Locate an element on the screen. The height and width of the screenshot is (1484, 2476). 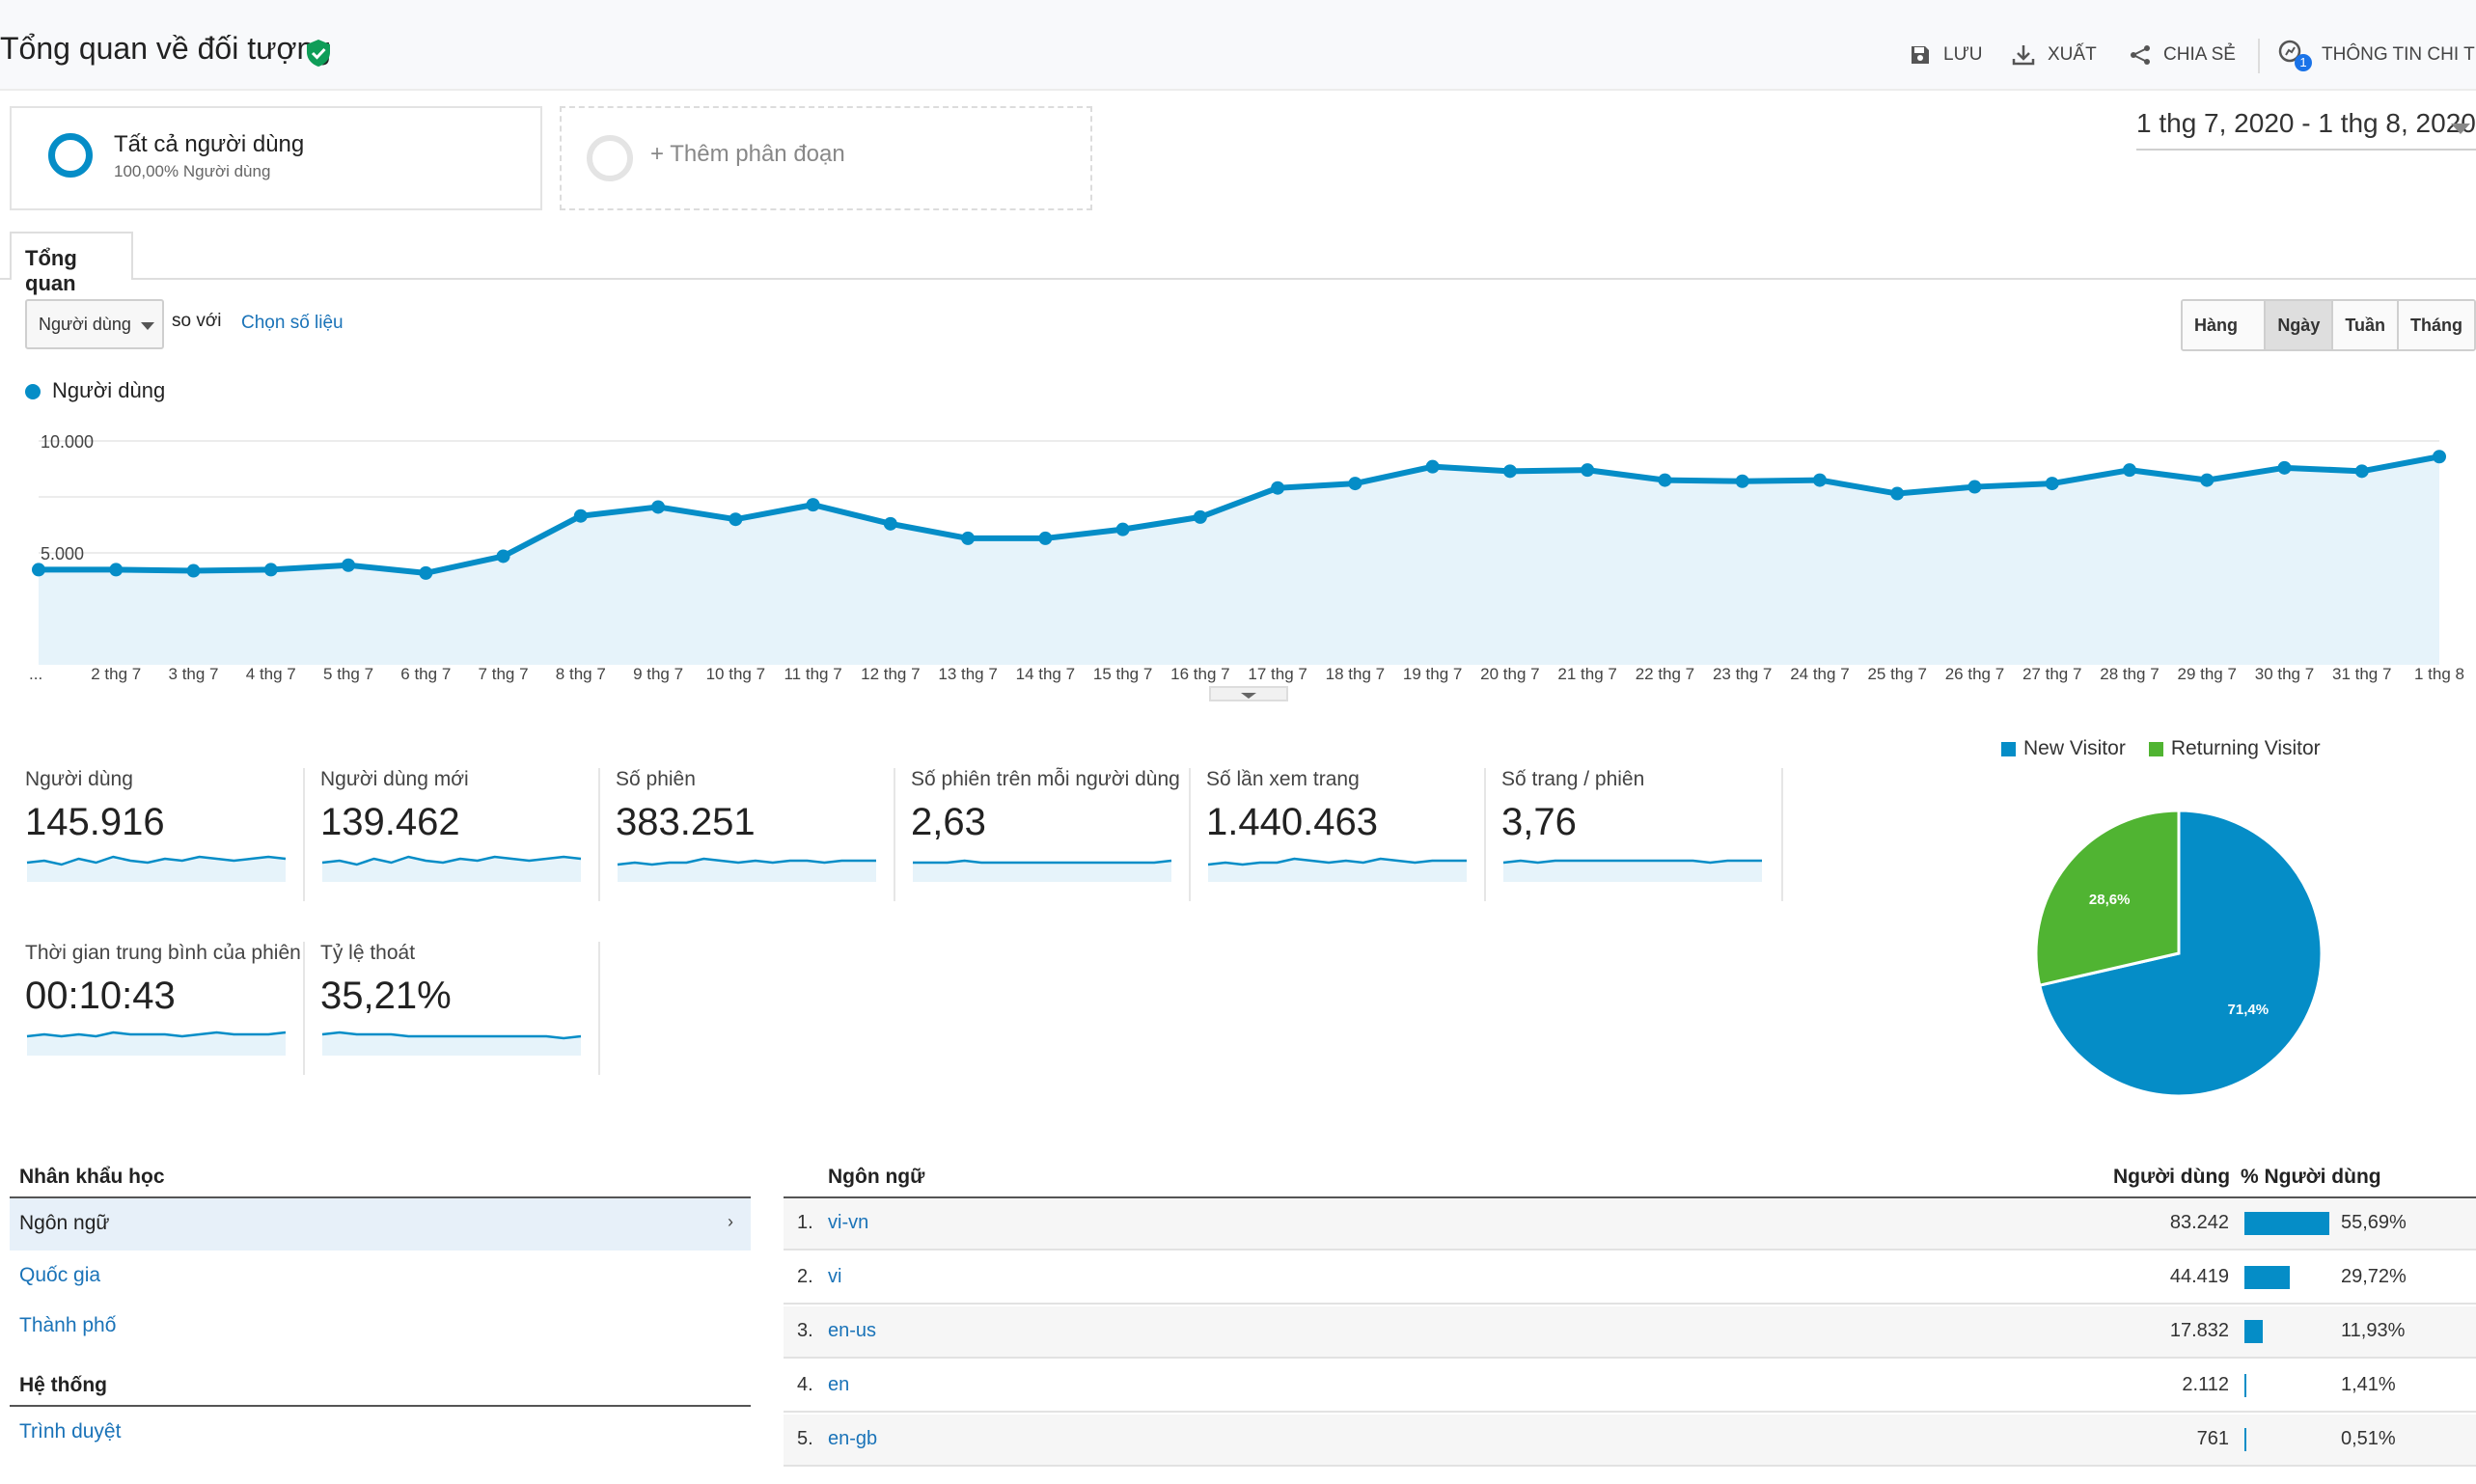
insights-label: THÔNG TIN CHI TIẾT is located at coordinates (2399, 54).